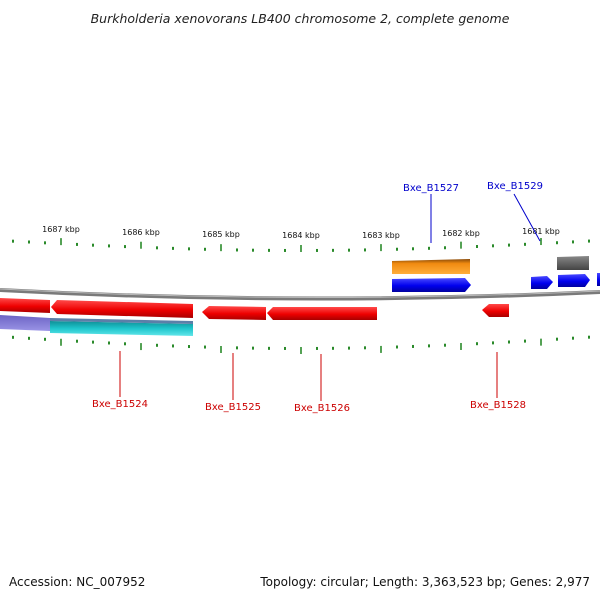  I want to click on feature-purple-band, so click(25, 323).